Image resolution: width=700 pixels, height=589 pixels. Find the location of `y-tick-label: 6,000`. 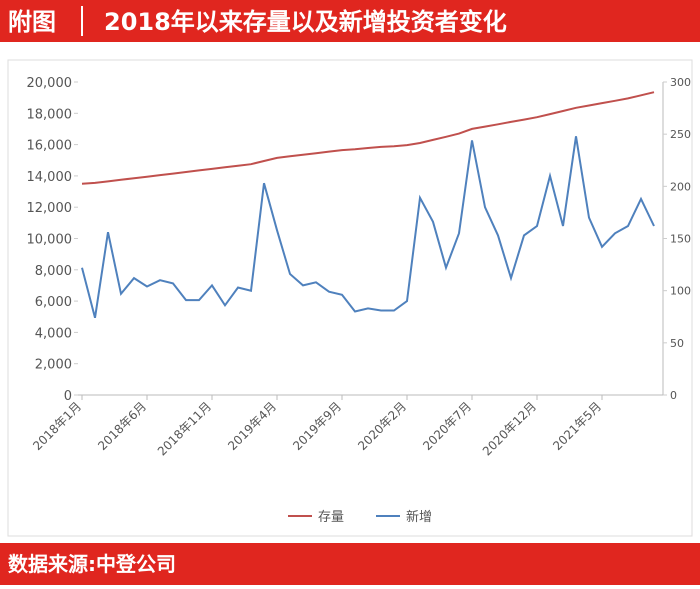

y-tick-label: 6,000 is located at coordinates (53, 302).